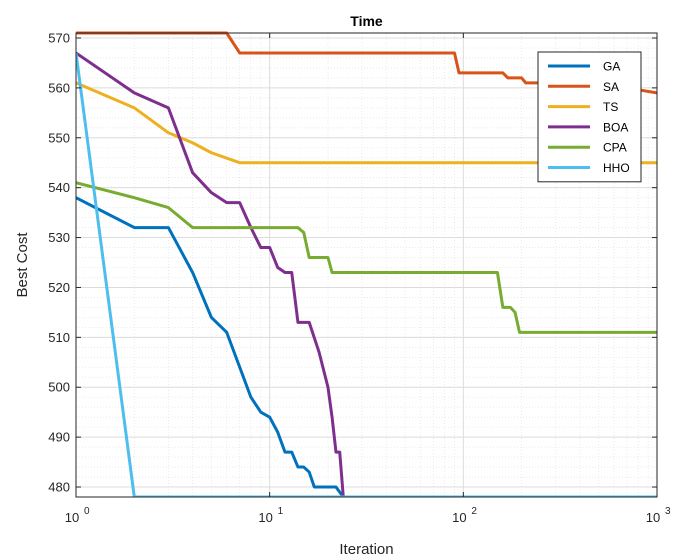  What do you see at coordinates (611, 87) in the screenshot?
I see `legend-label-sa: SA` at bounding box center [611, 87].